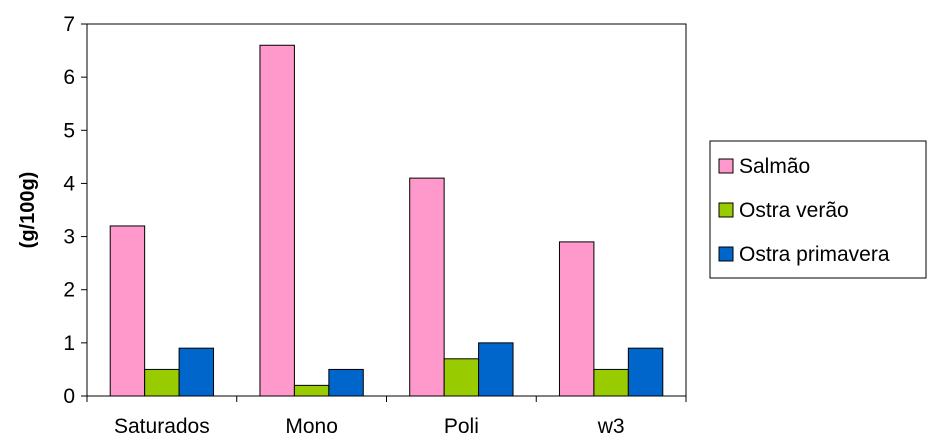 This screenshot has height=441, width=932. I want to click on legend: Salmão Ostra verão Ostra primavera, so click(818, 209).